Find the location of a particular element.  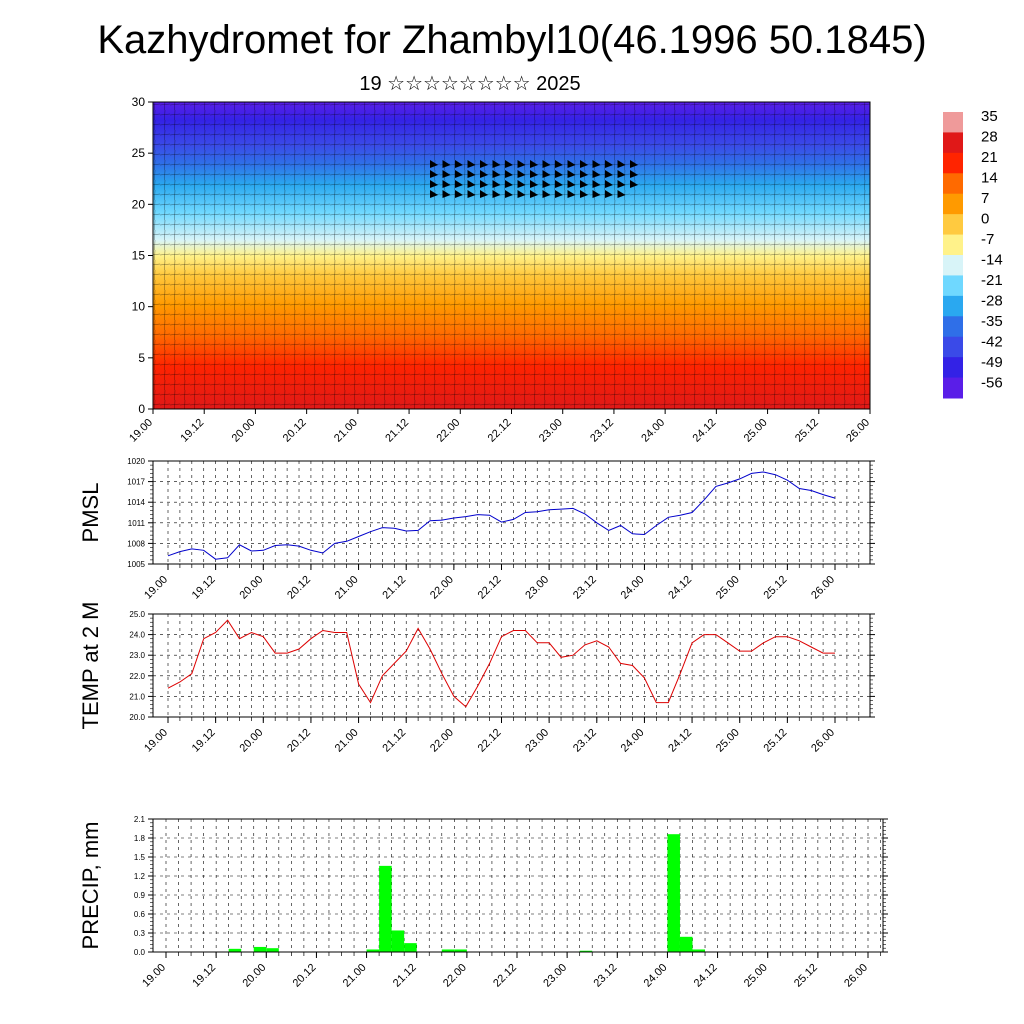

ytick-label: 1.2 is located at coordinates (140, 876).